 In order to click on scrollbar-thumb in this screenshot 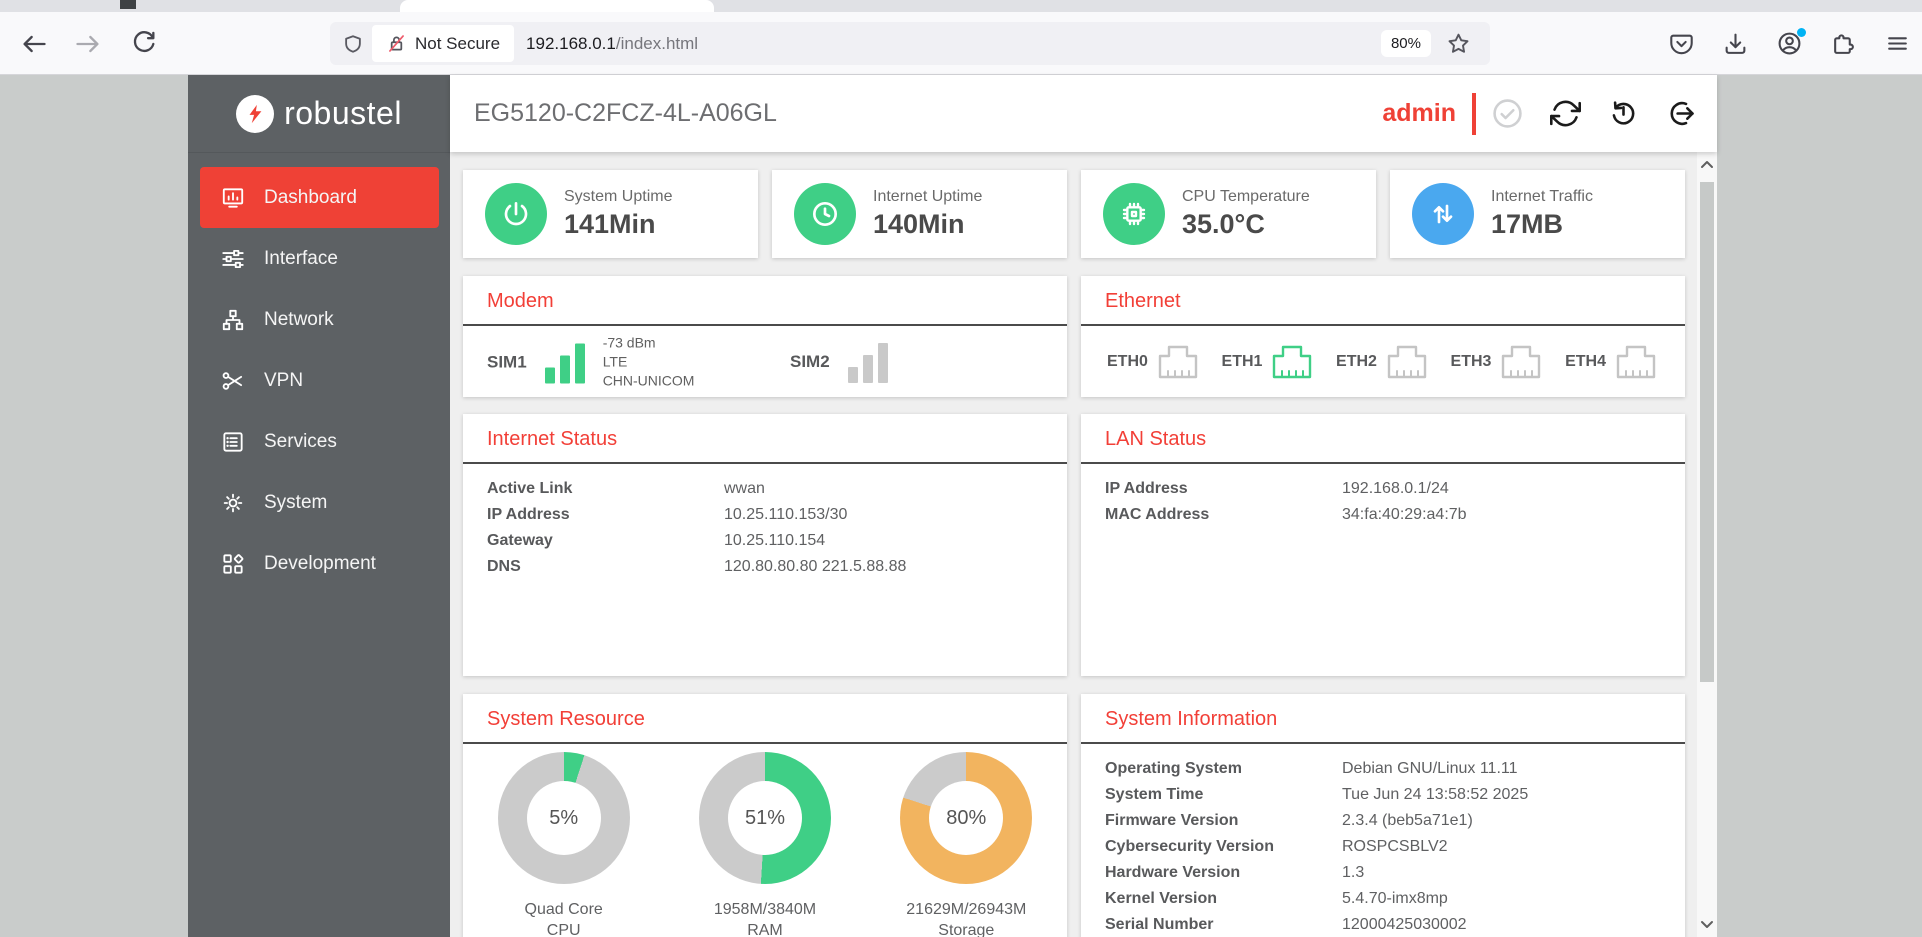, I will do `click(1707, 432)`.